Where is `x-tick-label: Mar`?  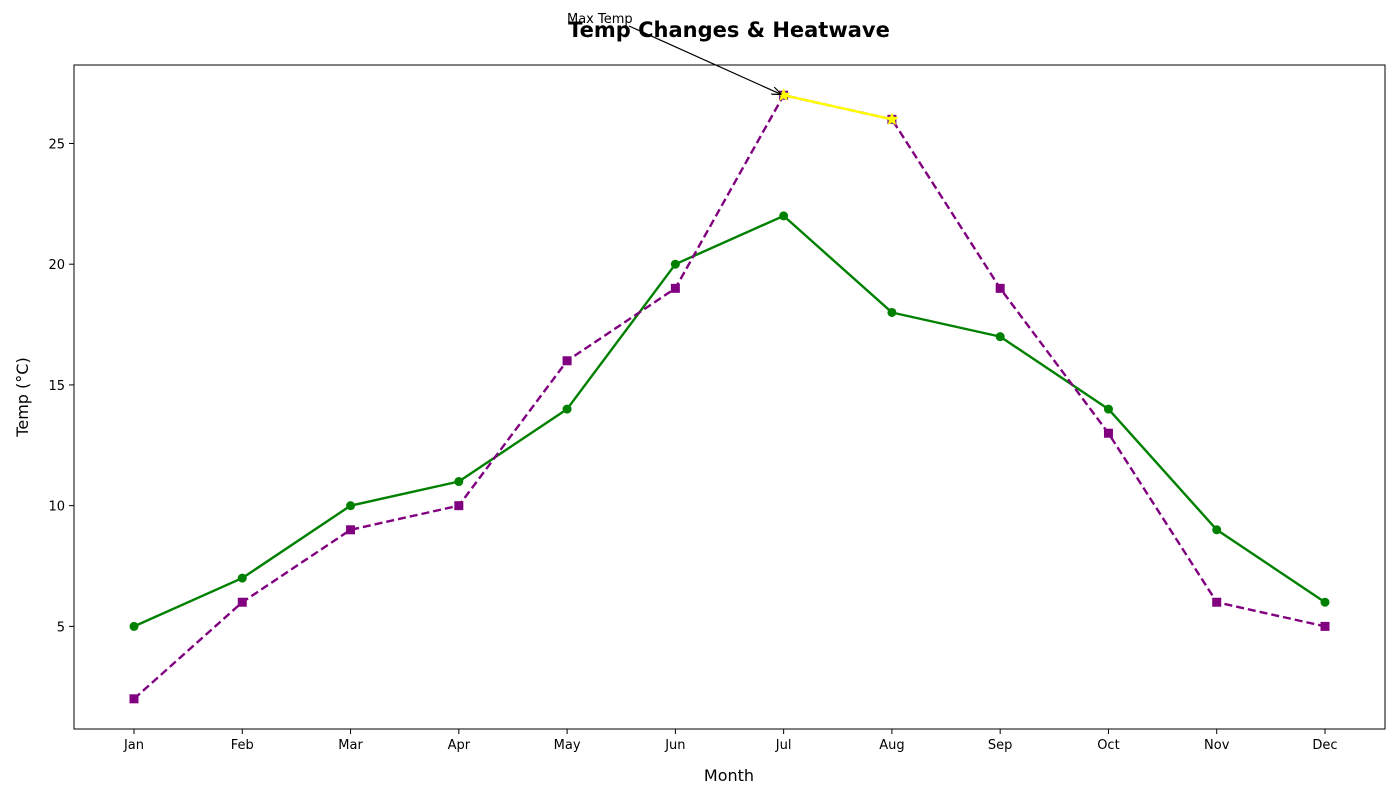
x-tick-label: Mar is located at coordinates (350, 745).